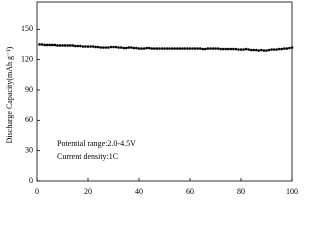  Describe the element at coordinates (29, 119) in the screenshot. I see `y-tick-label: 60` at that location.